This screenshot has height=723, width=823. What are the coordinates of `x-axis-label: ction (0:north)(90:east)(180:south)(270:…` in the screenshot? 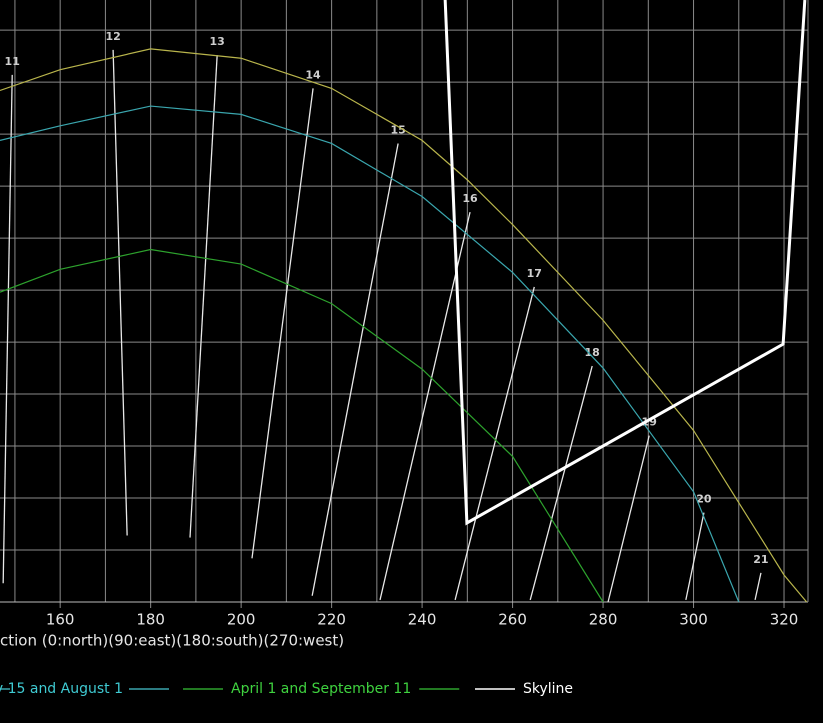 It's located at (172, 641).